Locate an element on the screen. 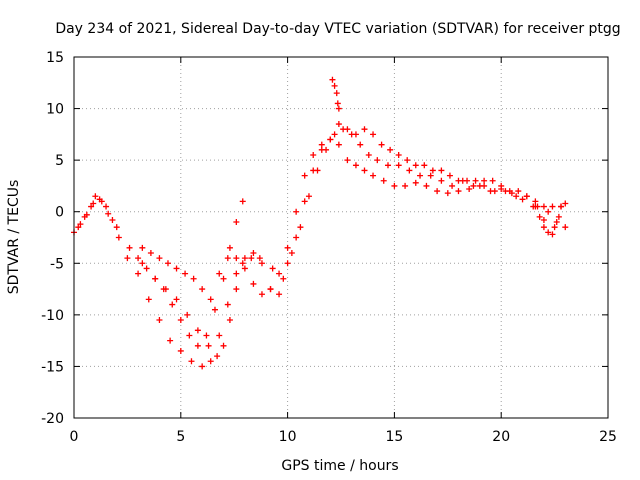 This screenshot has height=480, width=640. y-tick-label: 0 is located at coordinates (59, 213).